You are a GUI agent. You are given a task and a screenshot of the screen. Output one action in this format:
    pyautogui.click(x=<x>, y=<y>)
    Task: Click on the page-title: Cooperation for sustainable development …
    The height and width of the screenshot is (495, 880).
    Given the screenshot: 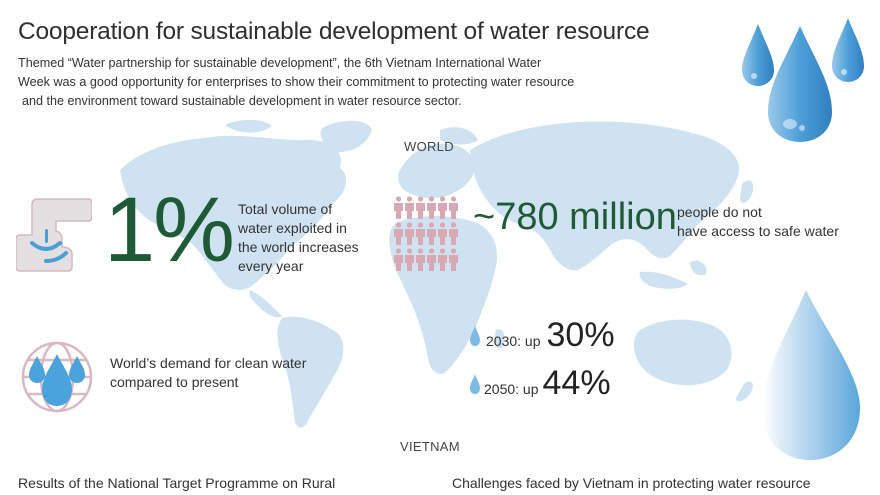 What is the action you would take?
    pyautogui.click(x=334, y=31)
    